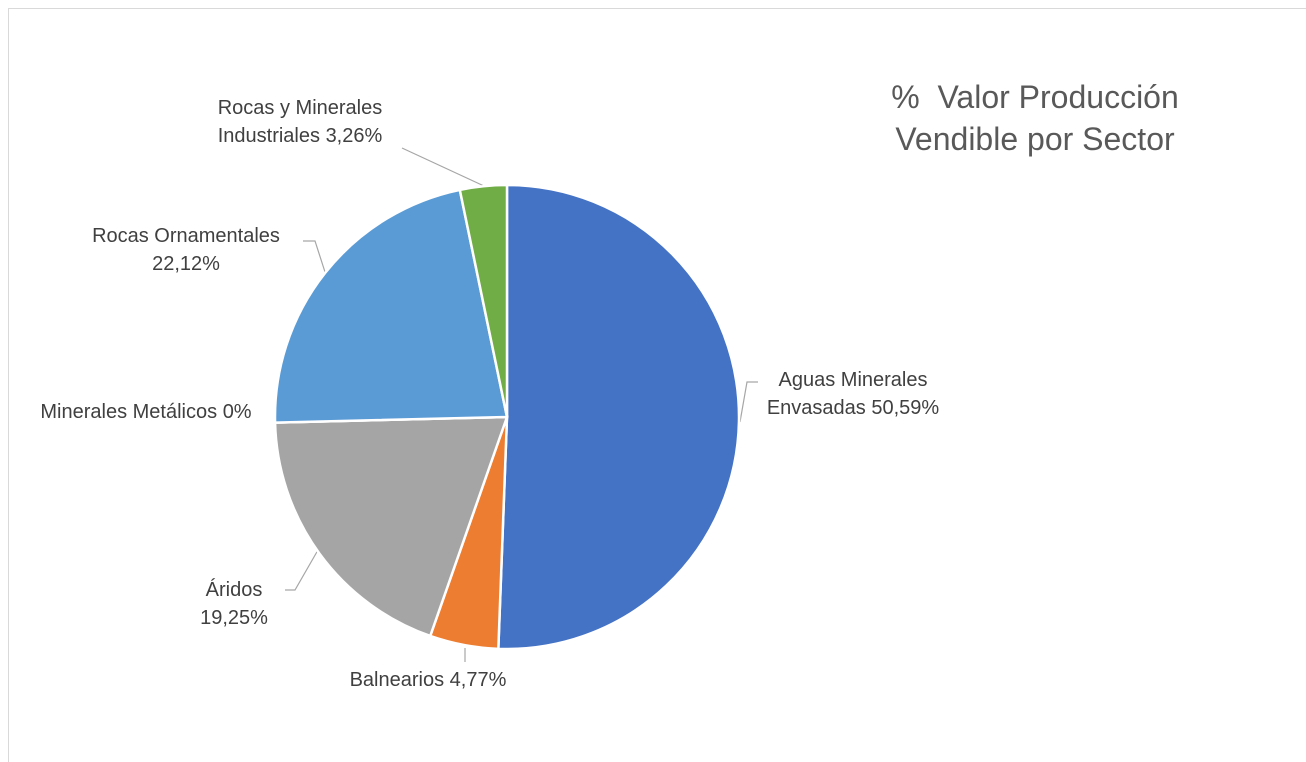  I want to click on category-label: Áridos, so click(234, 590).